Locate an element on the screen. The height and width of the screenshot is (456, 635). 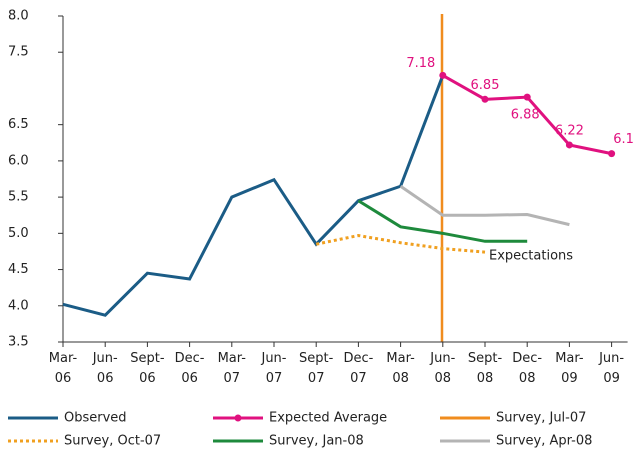
x-tick-label: Mar-09 is located at coordinates (569, 368).